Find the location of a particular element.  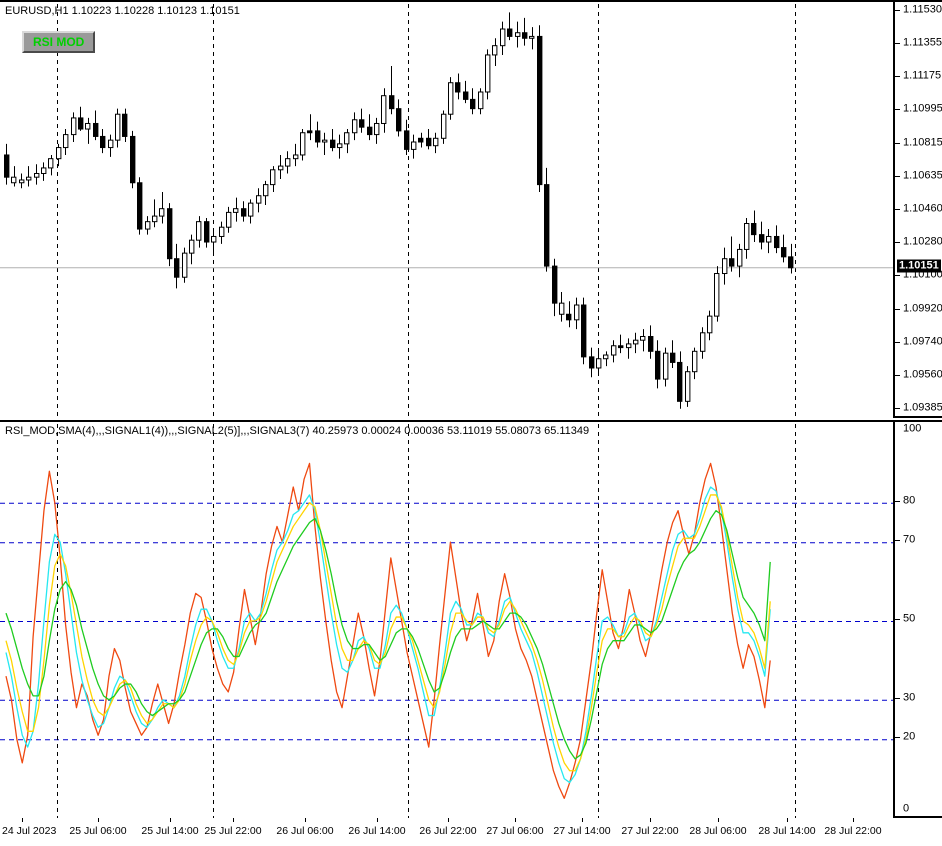

price-axis-label: 1.10100 is located at coordinates (922, 274).